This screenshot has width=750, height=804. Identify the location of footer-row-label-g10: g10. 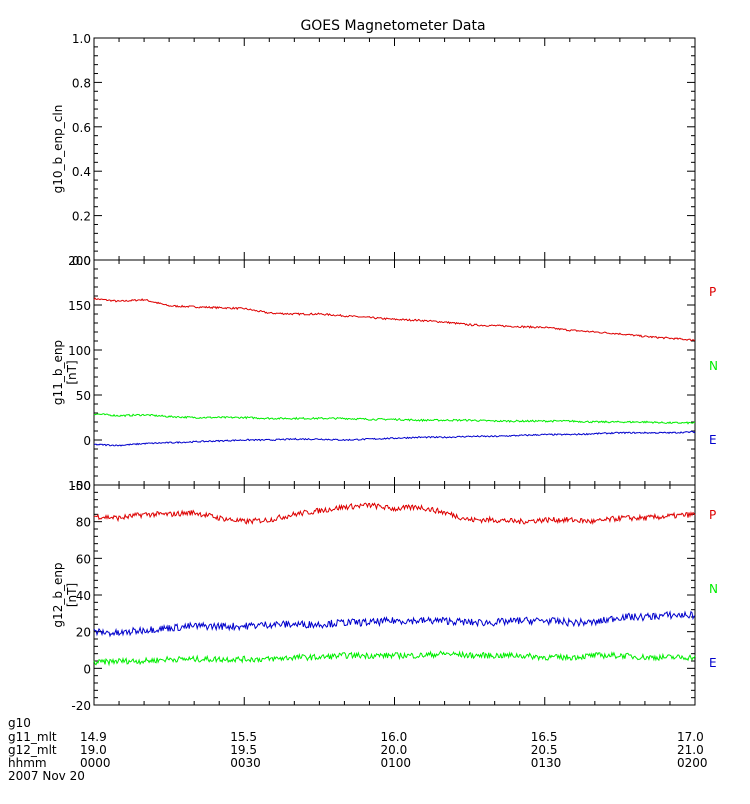
(19, 723).